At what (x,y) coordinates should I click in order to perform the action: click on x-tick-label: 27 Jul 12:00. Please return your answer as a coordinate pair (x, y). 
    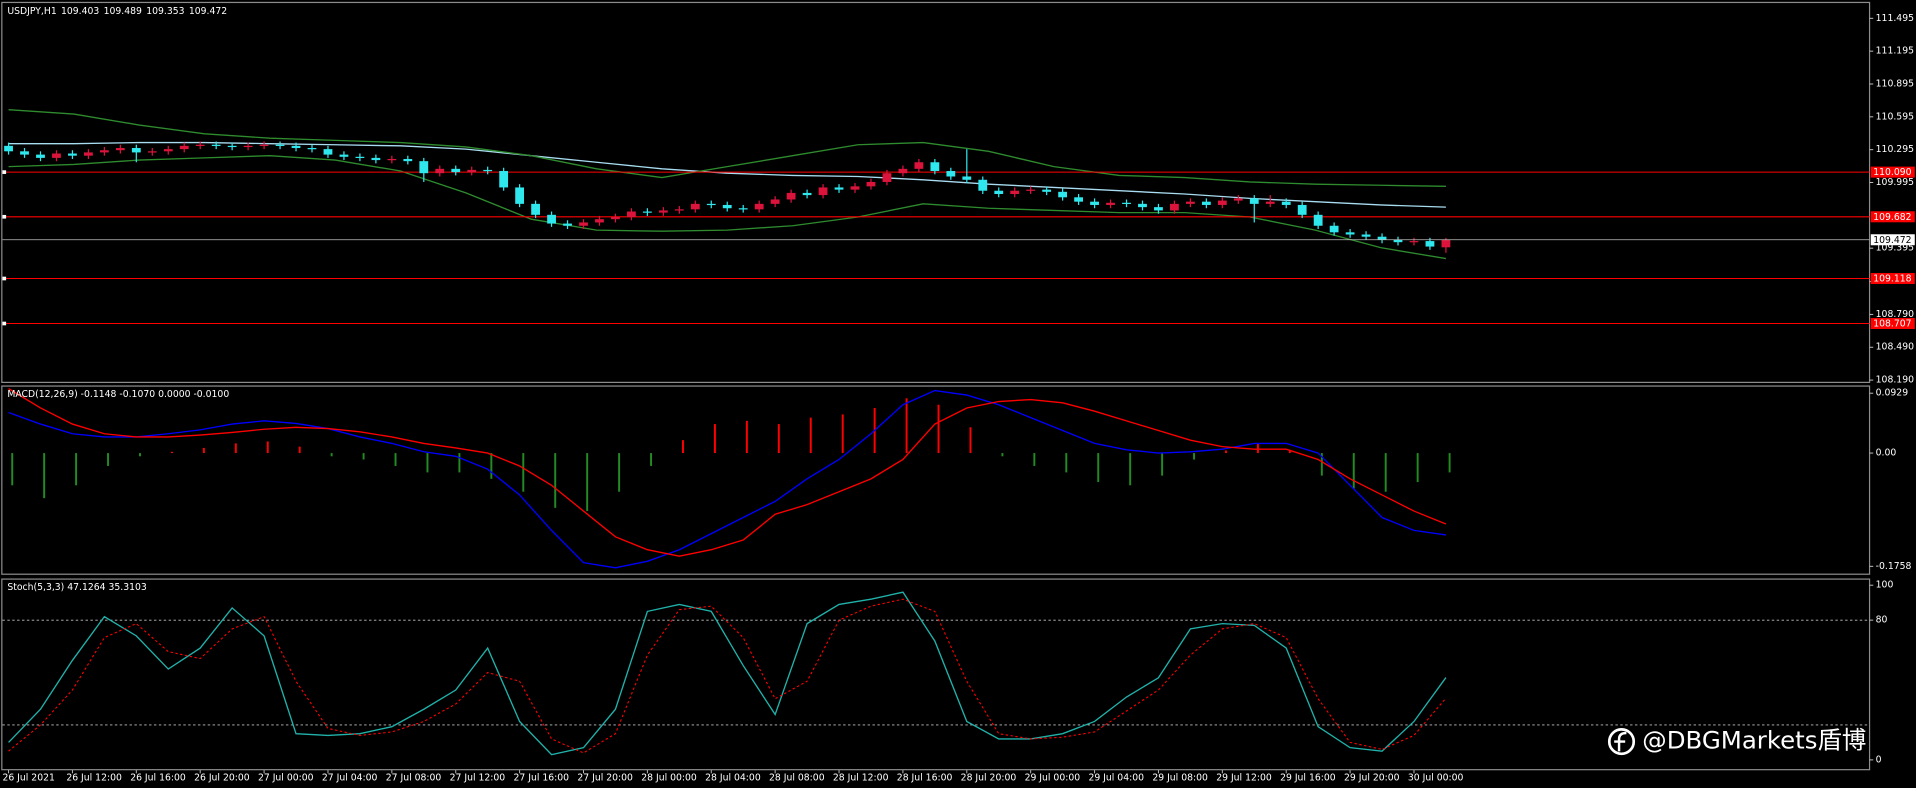
    Looking at the image, I should click on (478, 778).